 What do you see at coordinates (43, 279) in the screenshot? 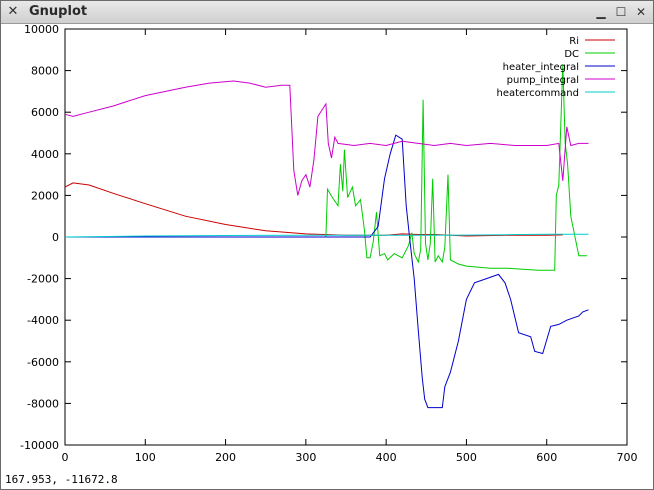
I see `y-tick-label: -2000` at bounding box center [43, 279].